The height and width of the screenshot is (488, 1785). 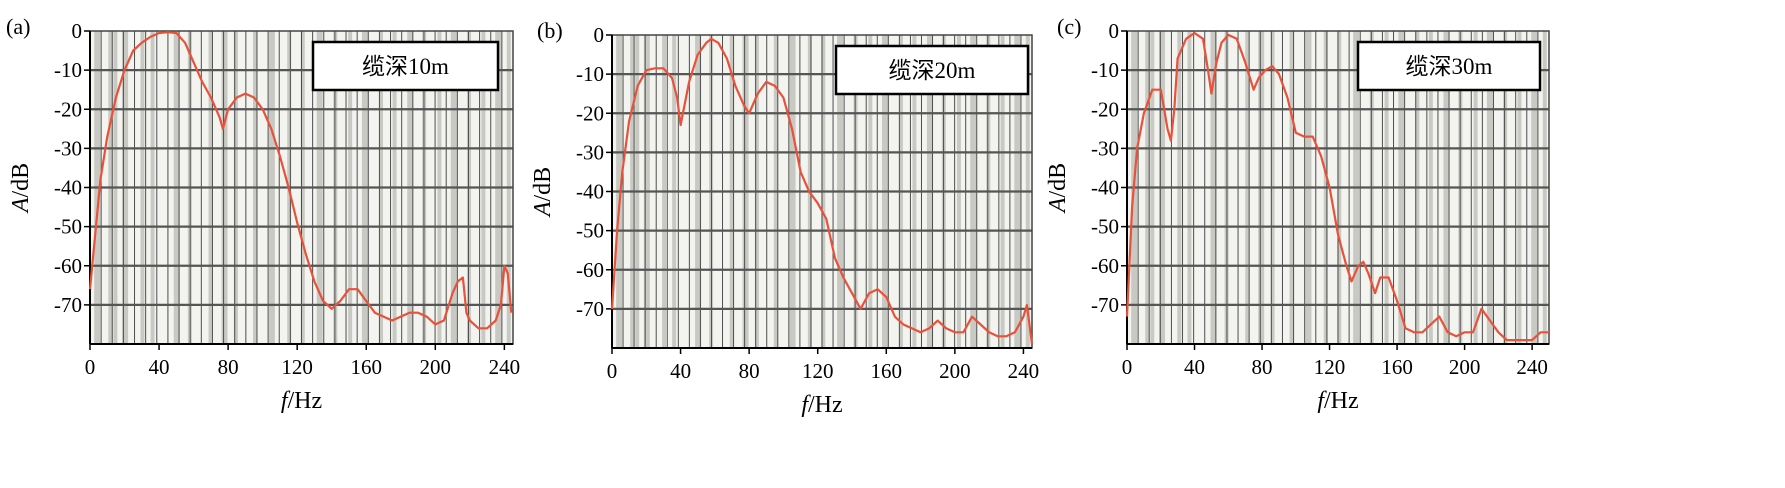 What do you see at coordinates (1069, 26) in the screenshot?
I see `panel-label: (c)` at bounding box center [1069, 26].